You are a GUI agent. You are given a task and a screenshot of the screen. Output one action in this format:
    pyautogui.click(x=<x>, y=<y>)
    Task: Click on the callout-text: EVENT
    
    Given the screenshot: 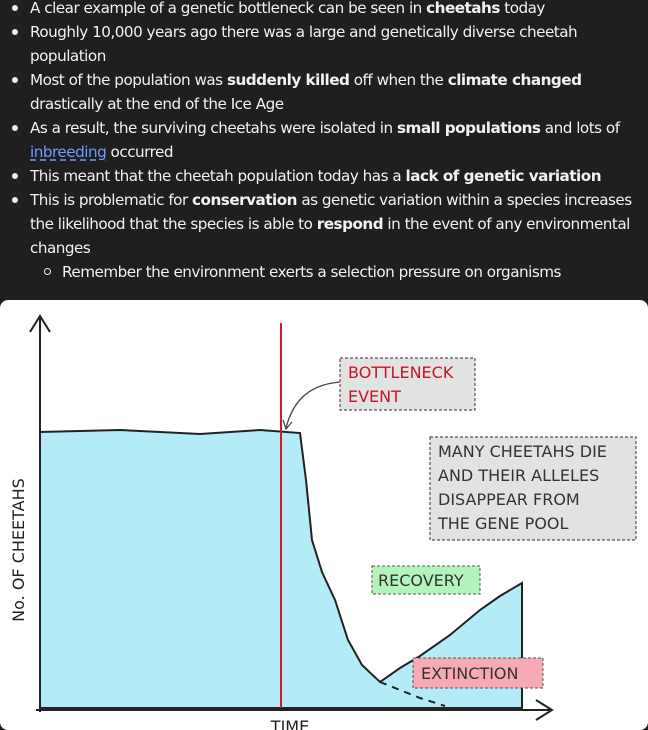 What is the action you would take?
    pyautogui.click(x=374, y=396)
    